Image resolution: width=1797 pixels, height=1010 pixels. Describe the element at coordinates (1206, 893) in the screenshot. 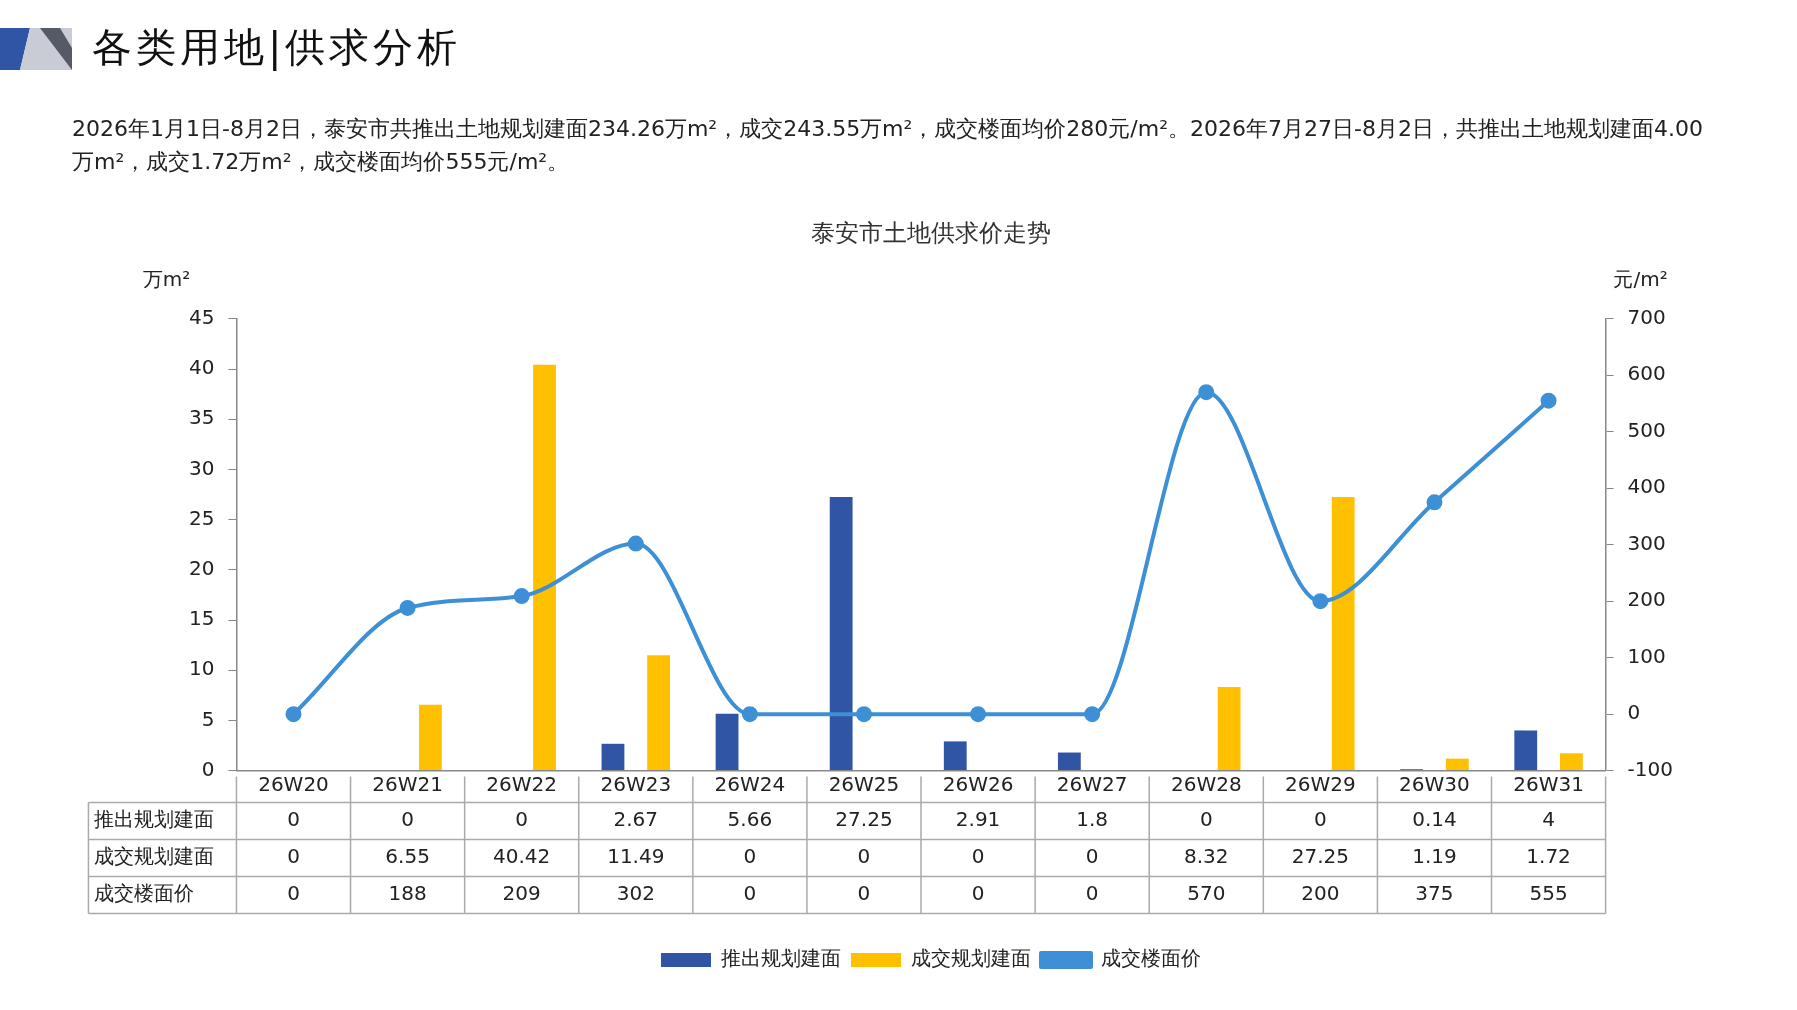

I see `data-label: 570` at that location.